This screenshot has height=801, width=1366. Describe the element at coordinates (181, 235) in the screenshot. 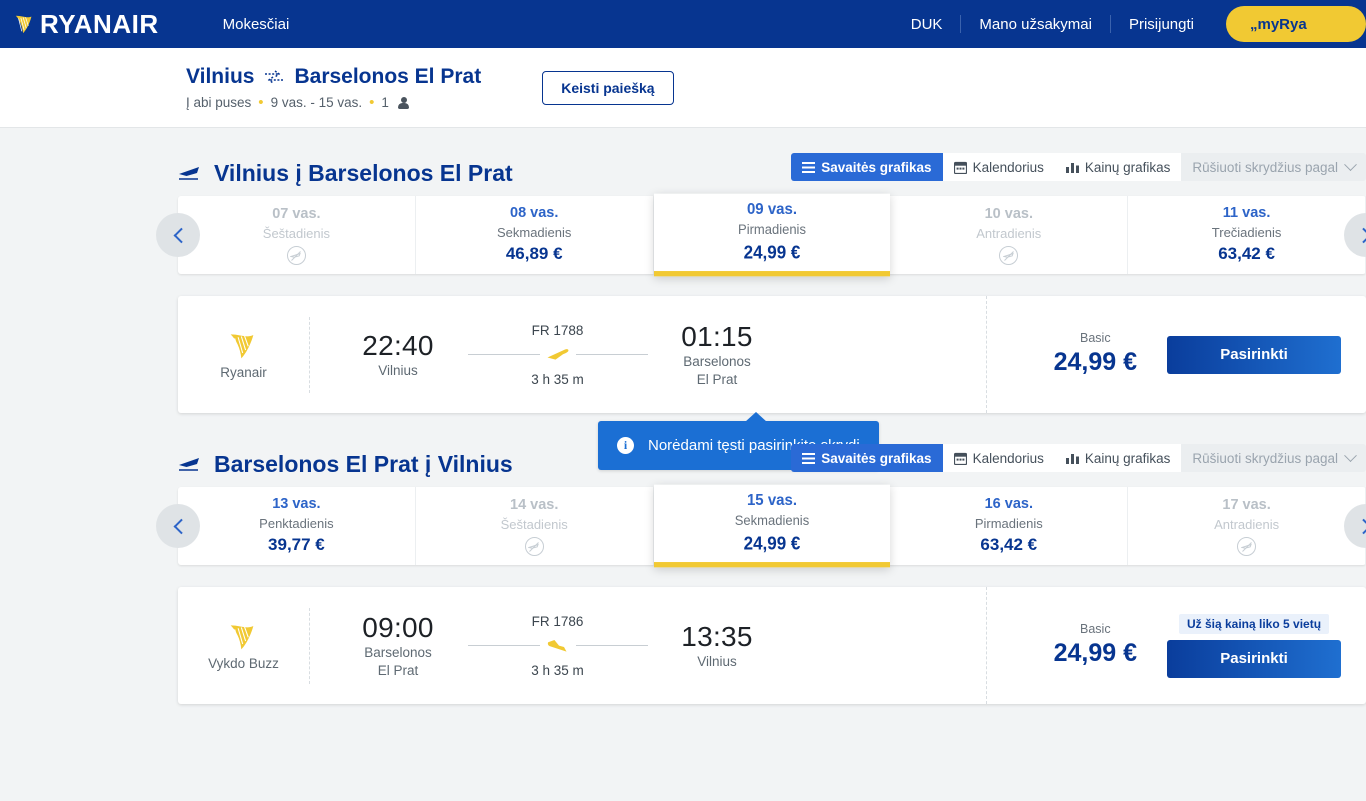

I see `chevron-left-icon` at that location.